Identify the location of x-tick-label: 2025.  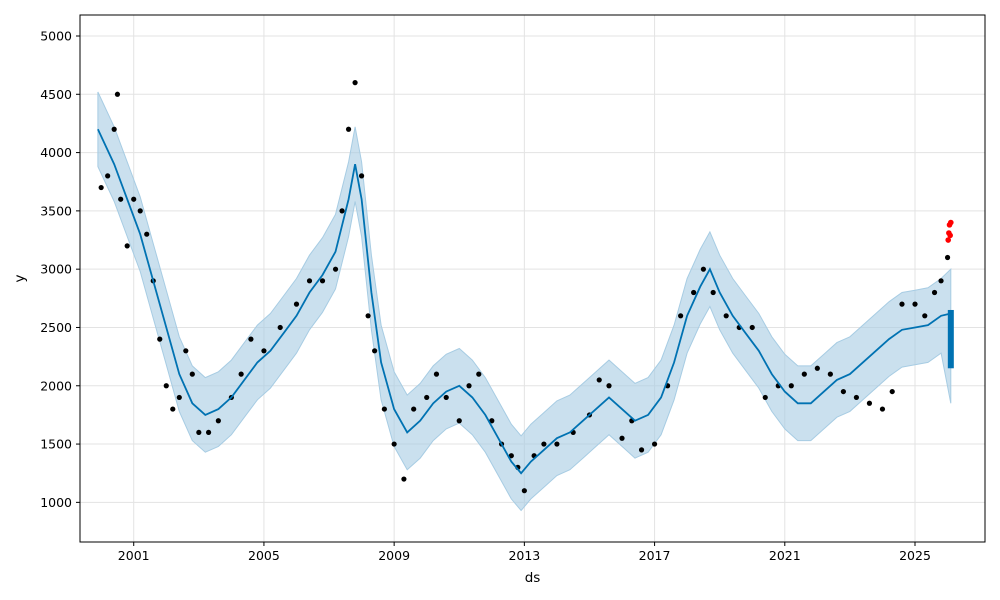
(915, 555).